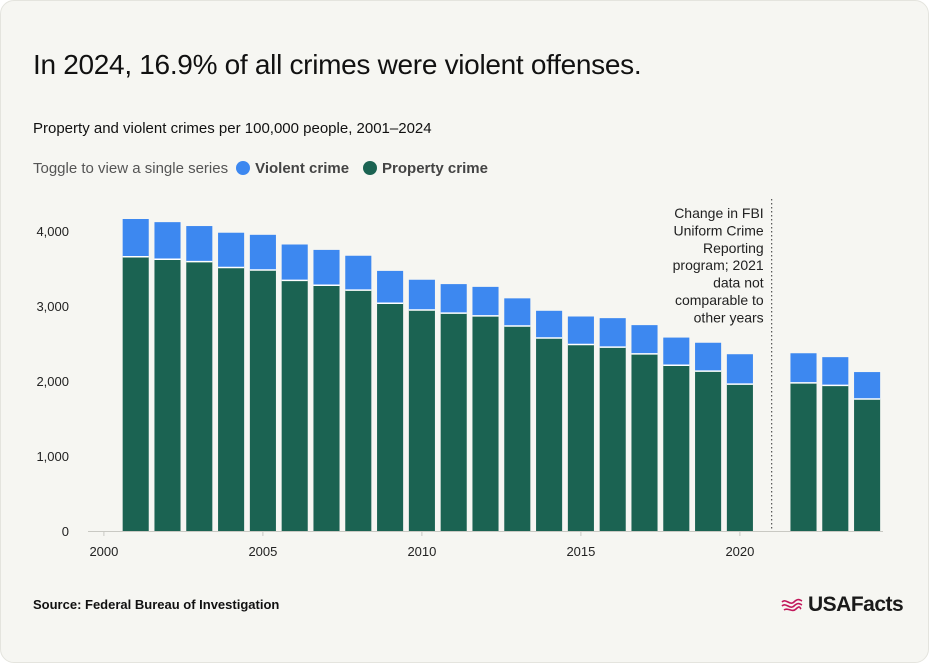  Describe the element at coordinates (718, 230) in the screenshot. I see `annotation-text: Uniform Crime` at that location.